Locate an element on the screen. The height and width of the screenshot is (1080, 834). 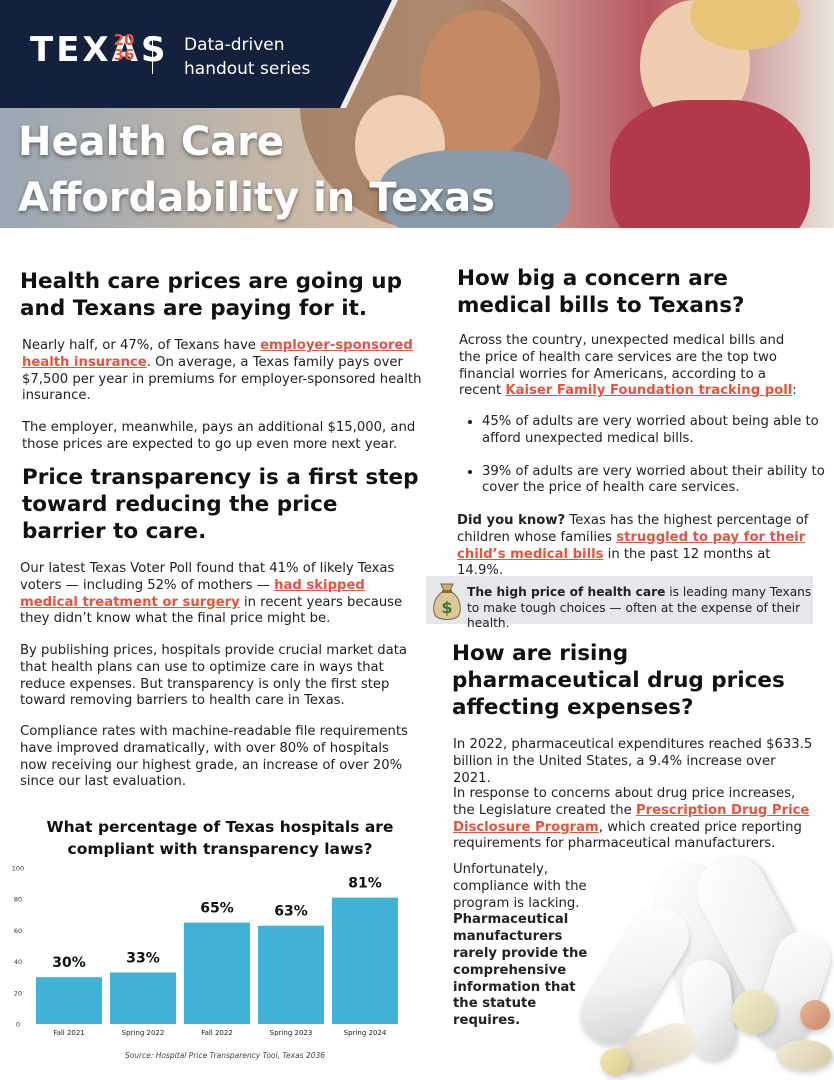
y-tick-label: 20 is located at coordinates (18, 993).